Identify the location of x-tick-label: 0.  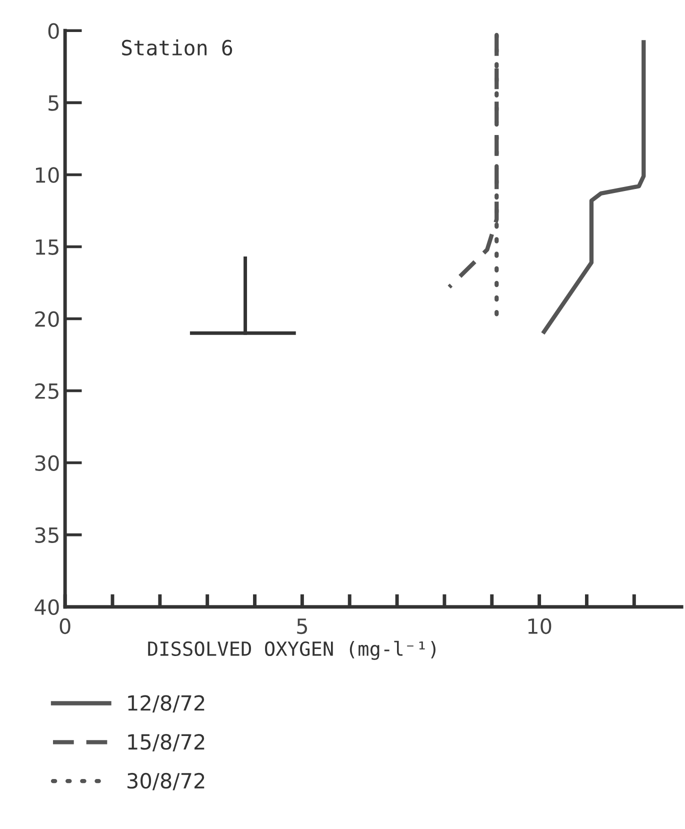
(65, 626).